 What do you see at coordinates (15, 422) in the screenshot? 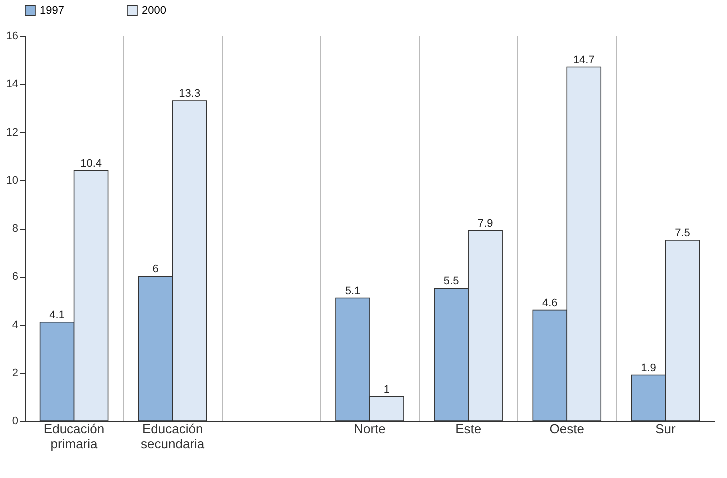
I see `y-tick-label: 0` at bounding box center [15, 422].